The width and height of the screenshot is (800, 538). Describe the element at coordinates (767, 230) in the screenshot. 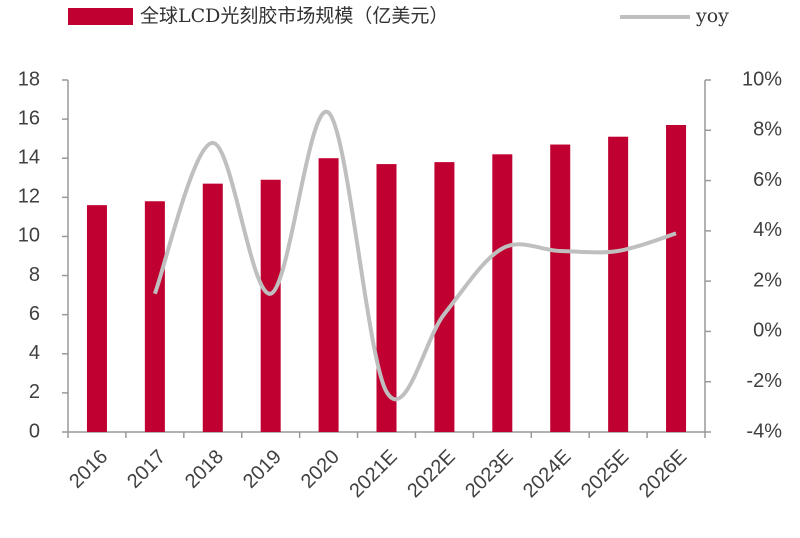

I see `y2-tick-label: 4%` at that location.